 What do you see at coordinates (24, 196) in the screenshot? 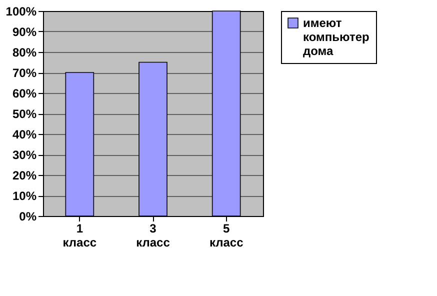
I see `y-tick-label: 10%` at bounding box center [24, 196].